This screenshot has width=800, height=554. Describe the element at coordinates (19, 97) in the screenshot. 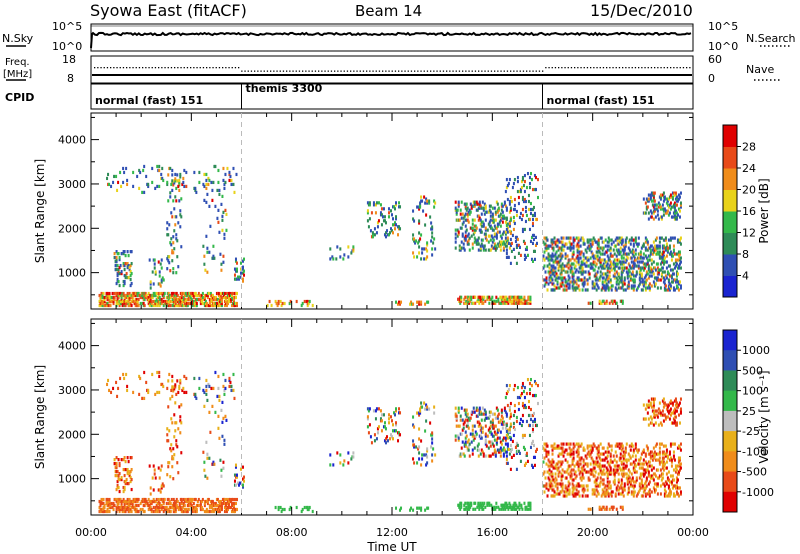

I see `cpid-label: CPID` at that location.